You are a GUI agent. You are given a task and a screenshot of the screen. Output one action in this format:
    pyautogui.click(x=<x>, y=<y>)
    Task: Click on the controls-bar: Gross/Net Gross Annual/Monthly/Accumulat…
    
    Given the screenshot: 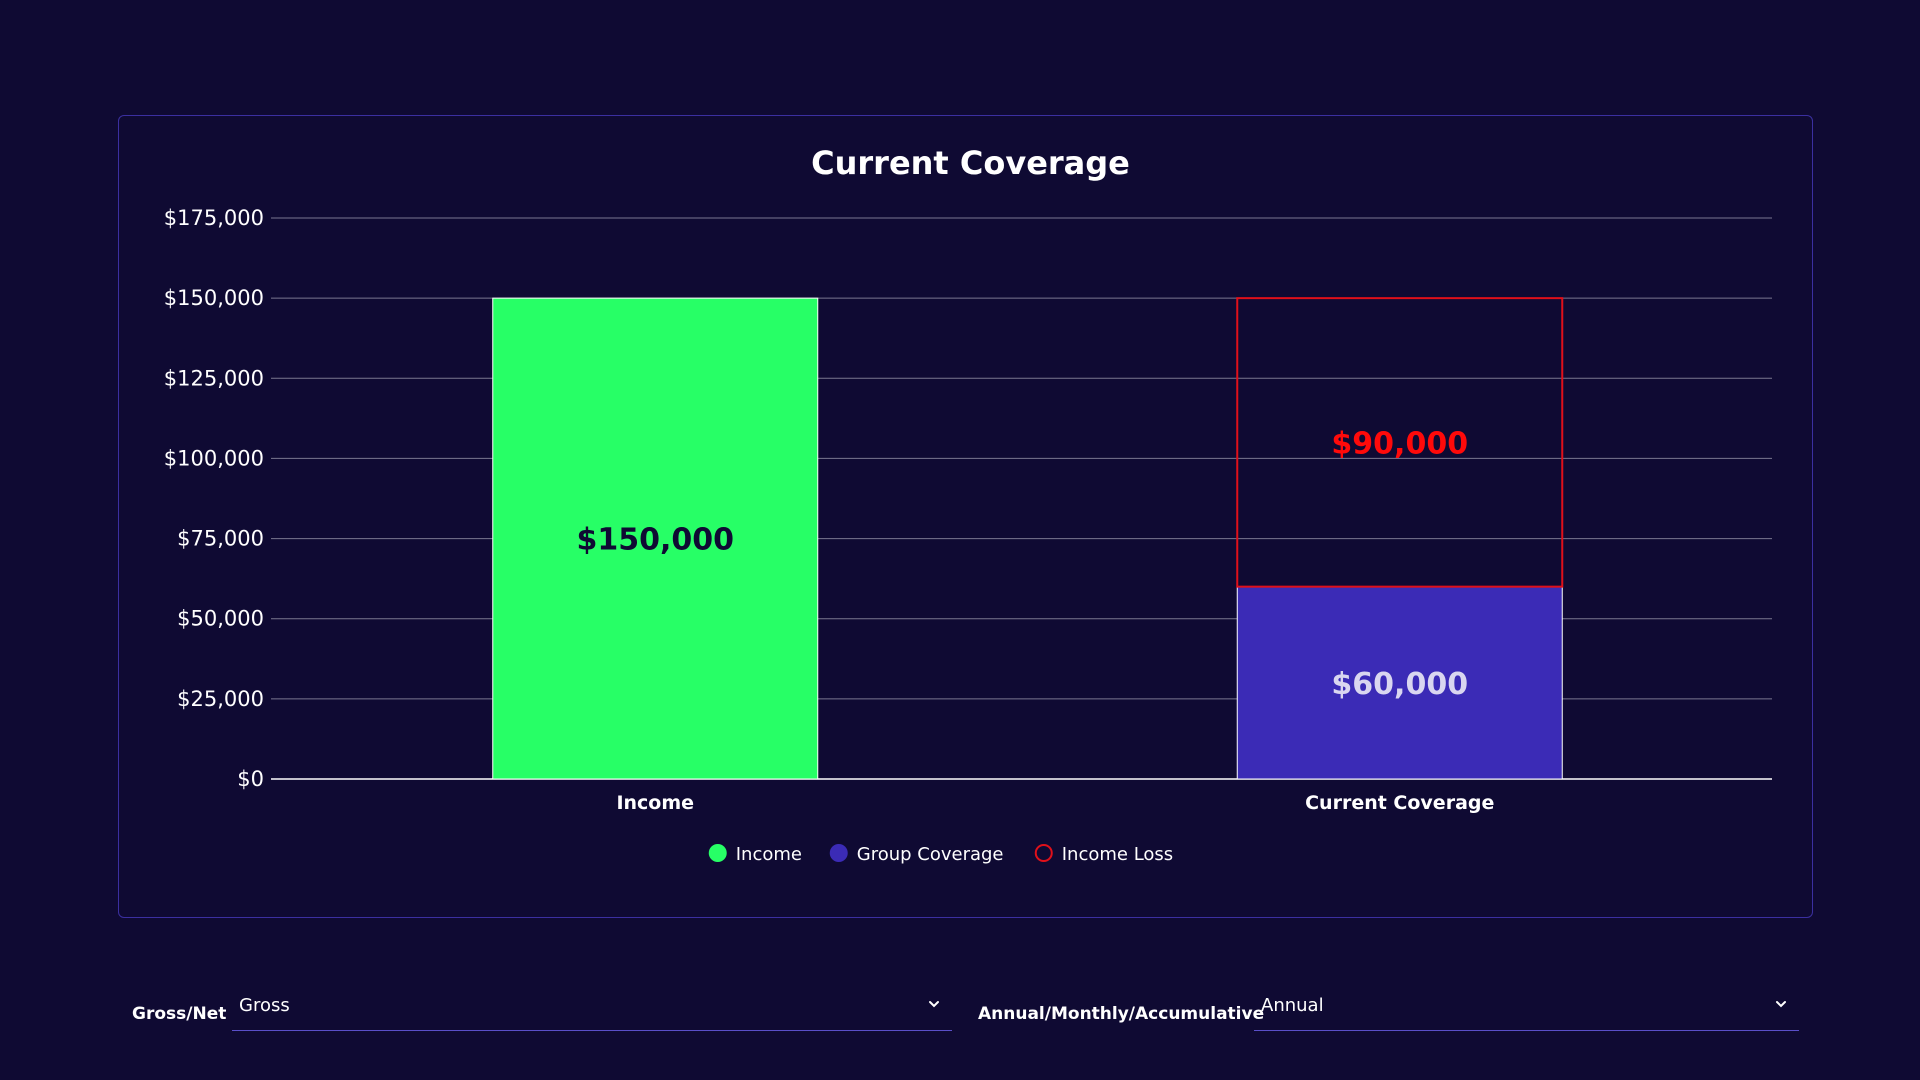 What is the action you would take?
    pyautogui.click(x=960, y=1010)
    